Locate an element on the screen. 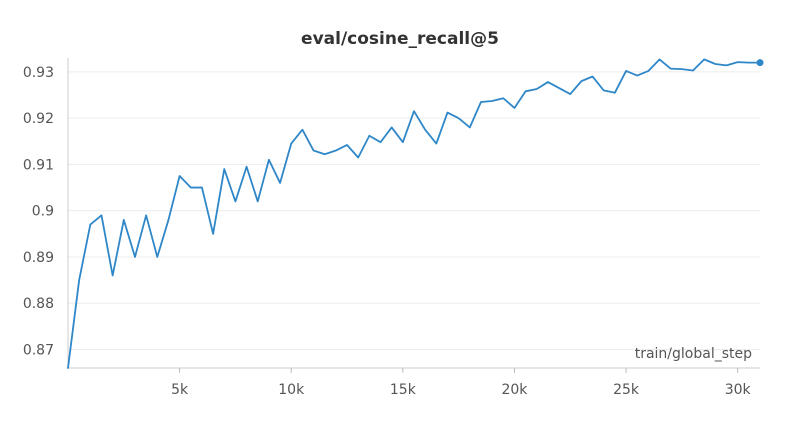 Image resolution: width=800 pixels, height=424 pixels. chart-title: eval/cosine_recall@5 is located at coordinates (400, 39).